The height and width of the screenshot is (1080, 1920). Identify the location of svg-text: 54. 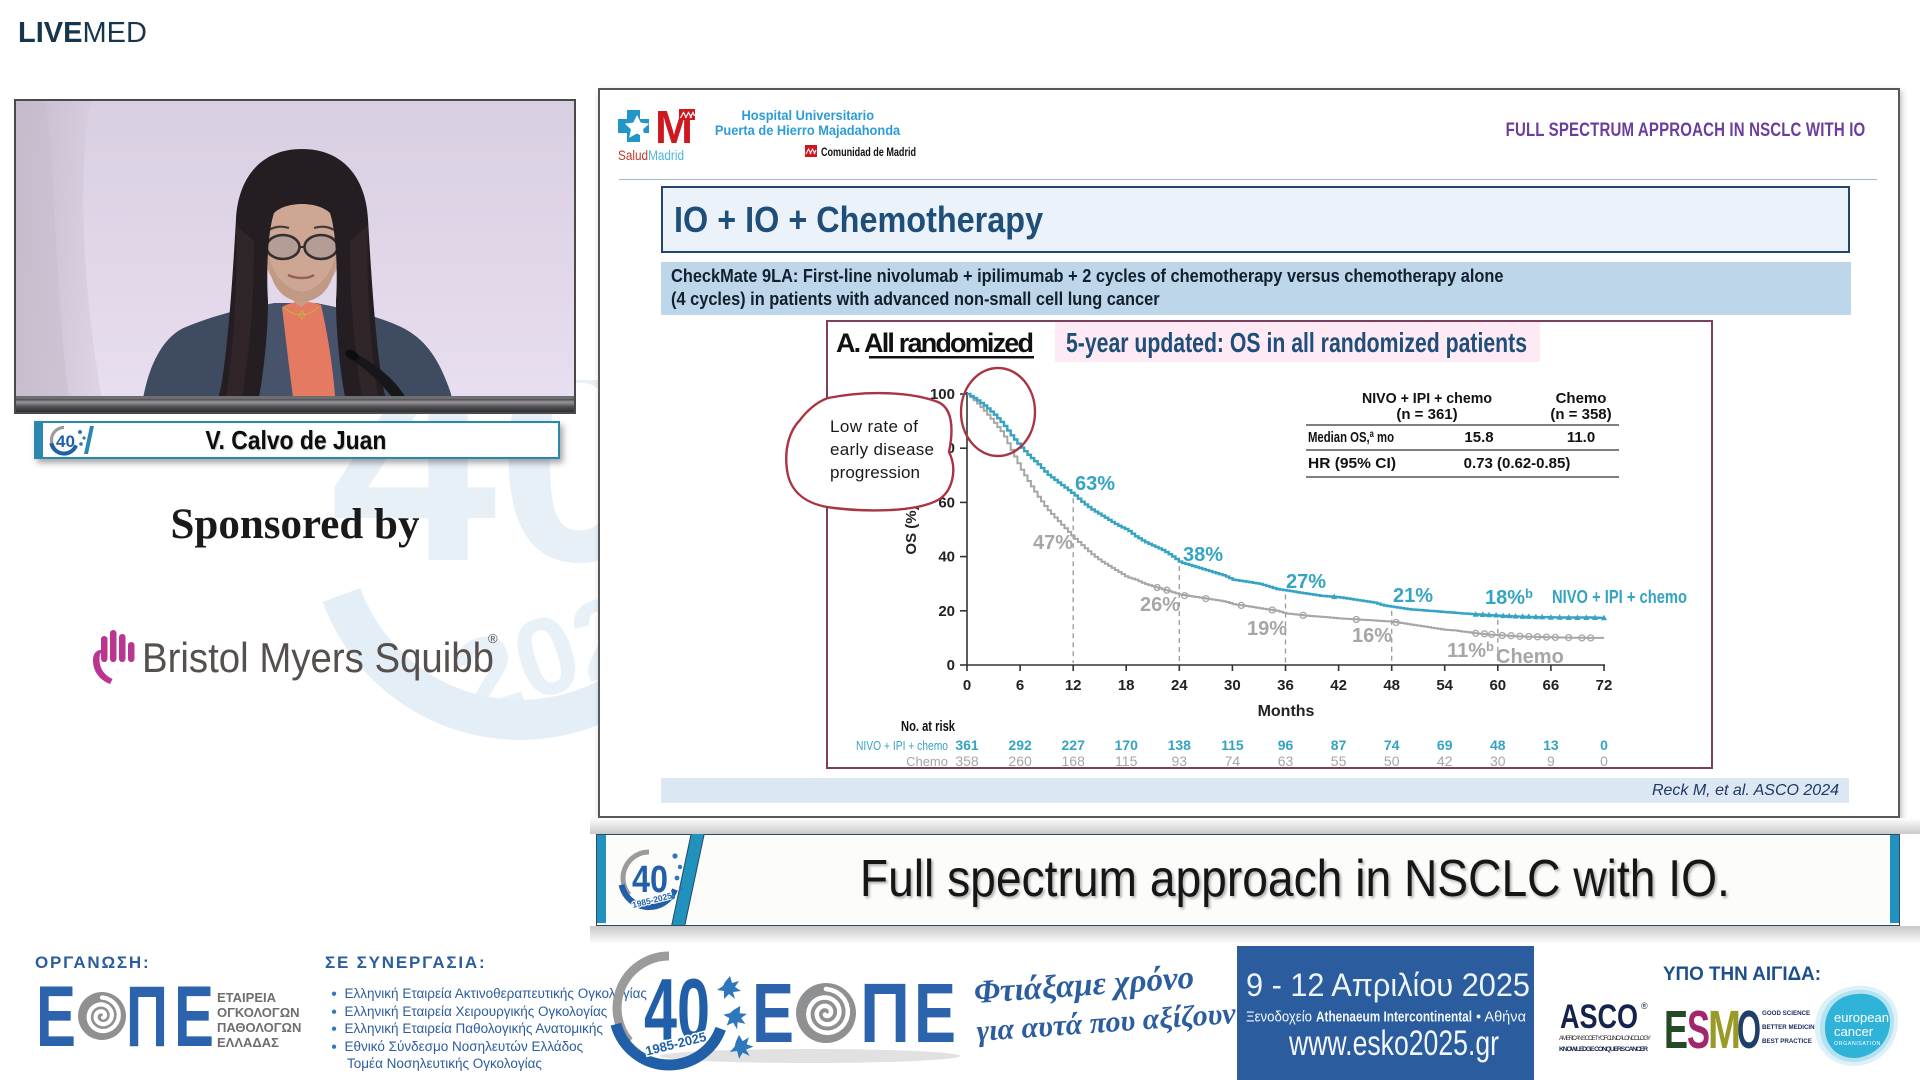
(1444, 685).